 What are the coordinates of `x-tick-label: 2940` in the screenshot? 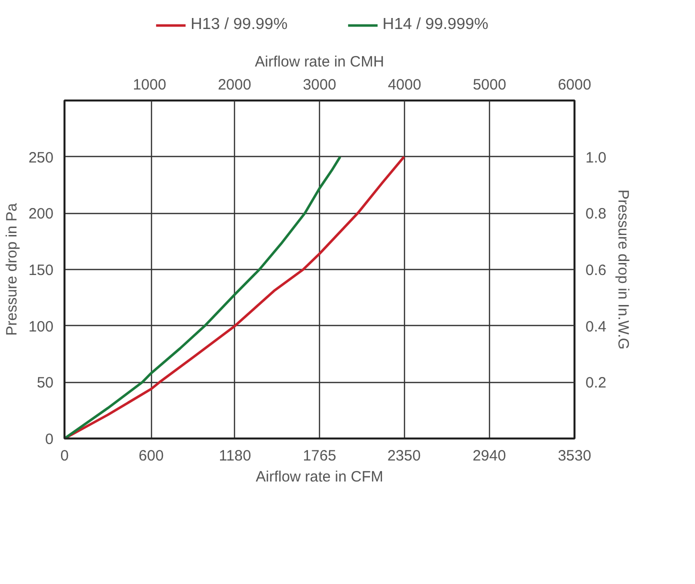 It's located at (489, 456).